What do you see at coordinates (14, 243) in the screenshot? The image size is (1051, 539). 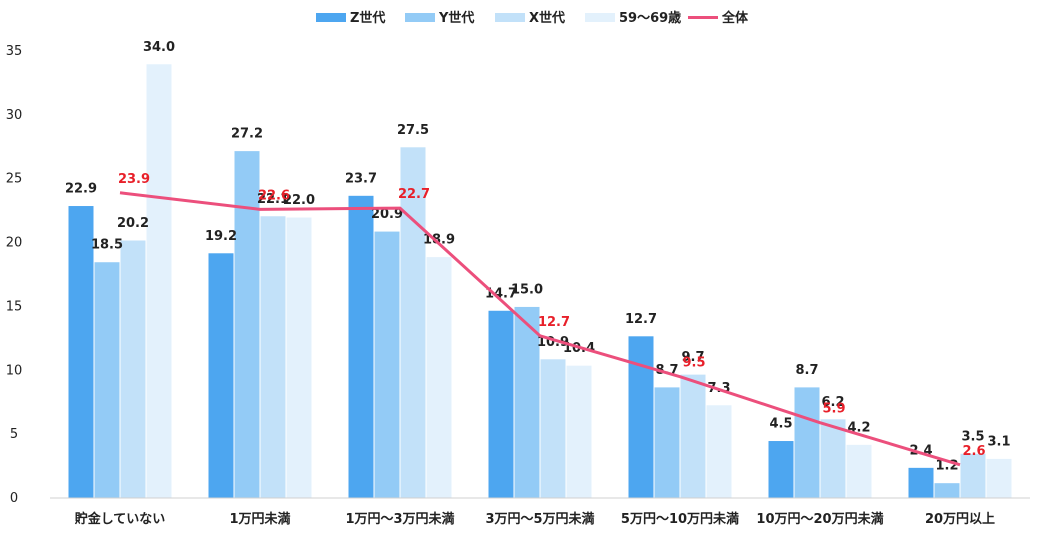 I see `y-tick-label: 20` at bounding box center [14, 243].